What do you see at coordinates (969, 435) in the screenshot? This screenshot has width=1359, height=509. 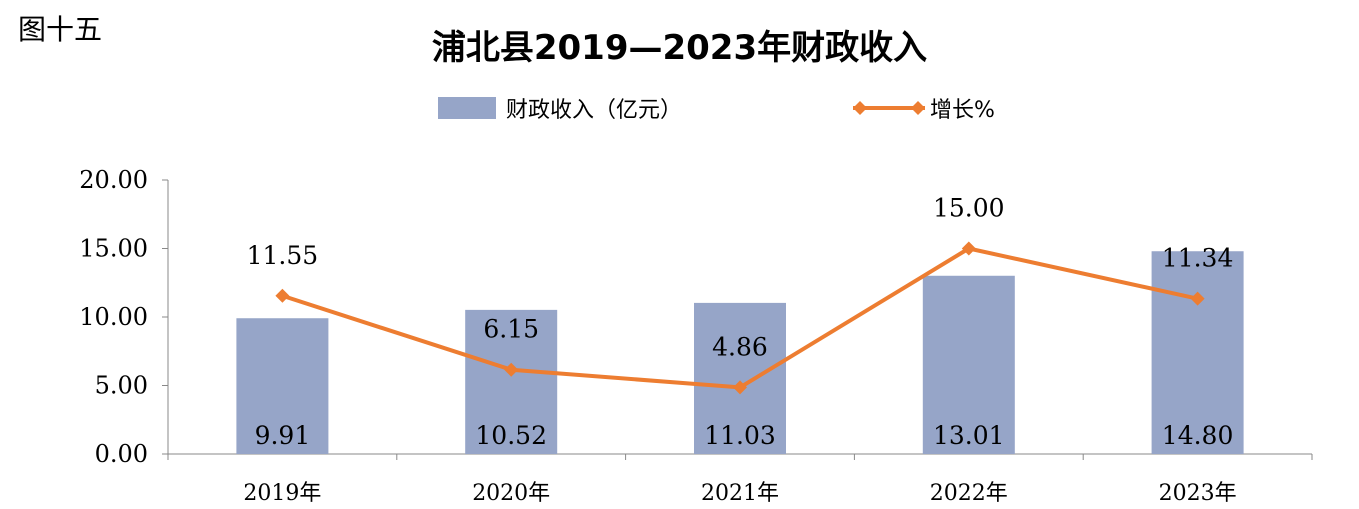 I see `bar-value-label: 13.01` at bounding box center [969, 435].